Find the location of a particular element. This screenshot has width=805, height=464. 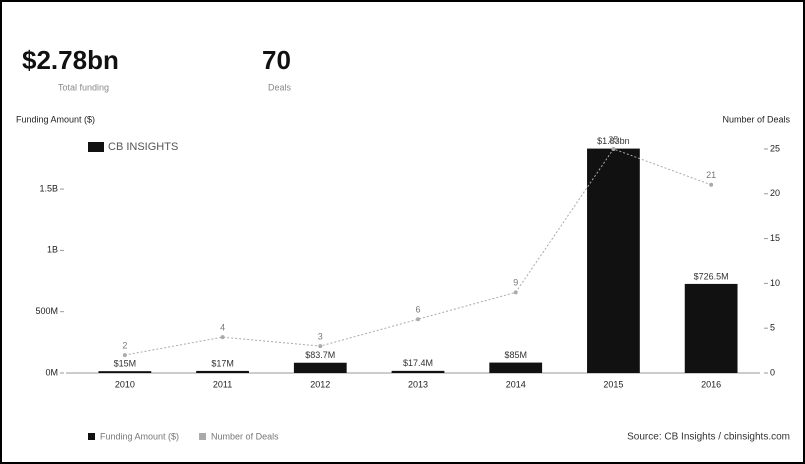

deals-label: 6 is located at coordinates (417, 310).